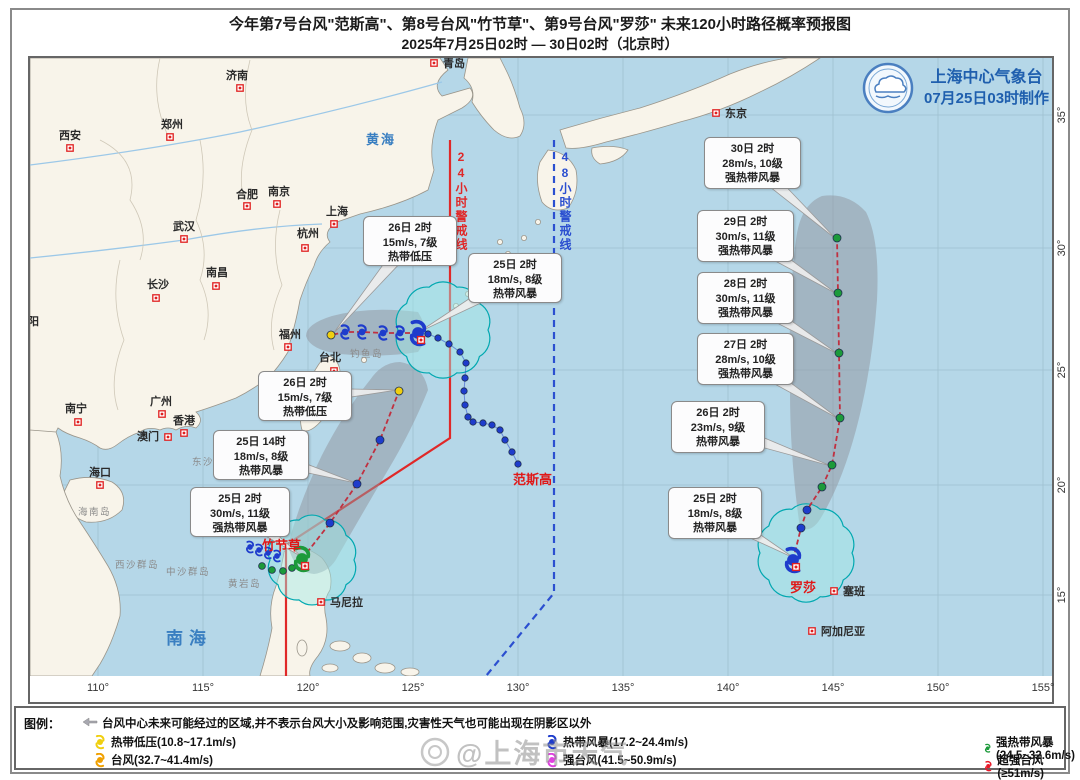 This screenshot has width=1080, height=780. What do you see at coordinates (1062, 595) in the screenshot?
I see `lat-tick-label: 15°` at bounding box center [1062, 595].